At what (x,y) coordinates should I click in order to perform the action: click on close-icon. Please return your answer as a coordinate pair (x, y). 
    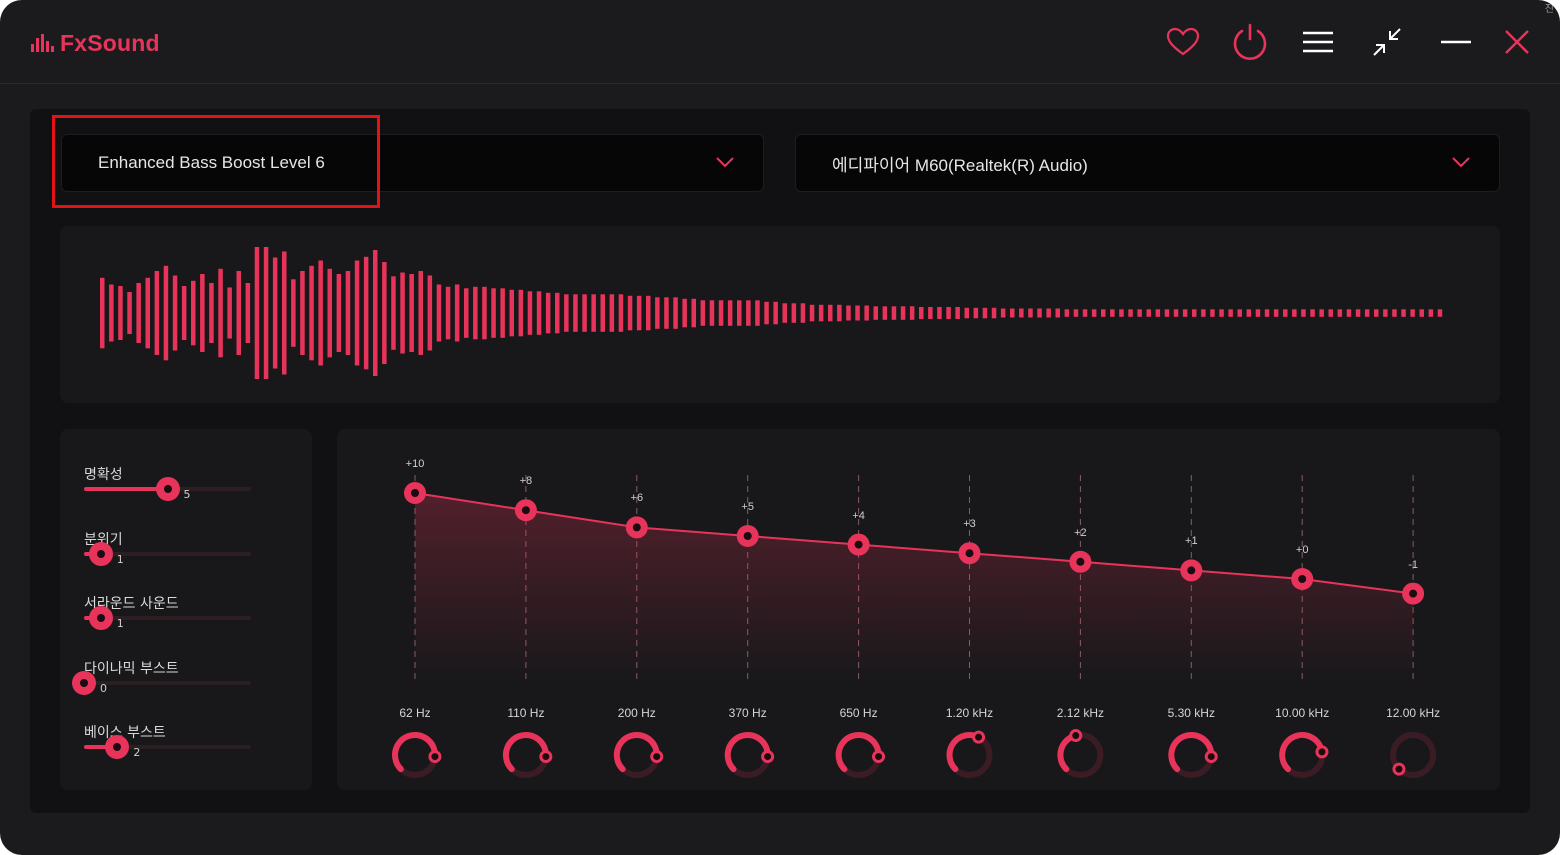
    Looking at the image, I should click on (1517, 42).